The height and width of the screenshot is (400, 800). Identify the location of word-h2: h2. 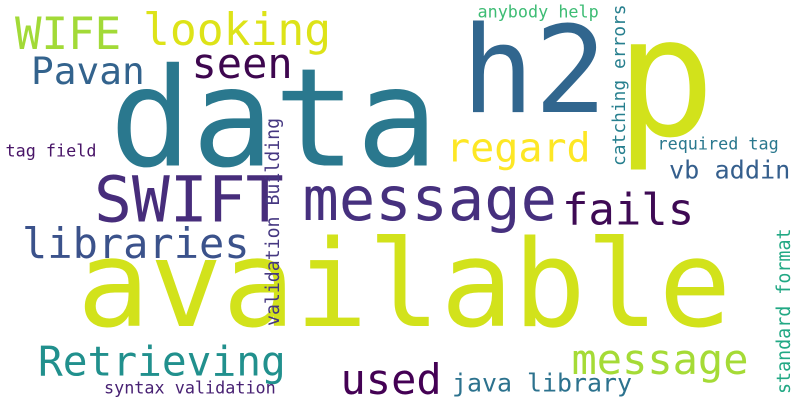
(534, 71).